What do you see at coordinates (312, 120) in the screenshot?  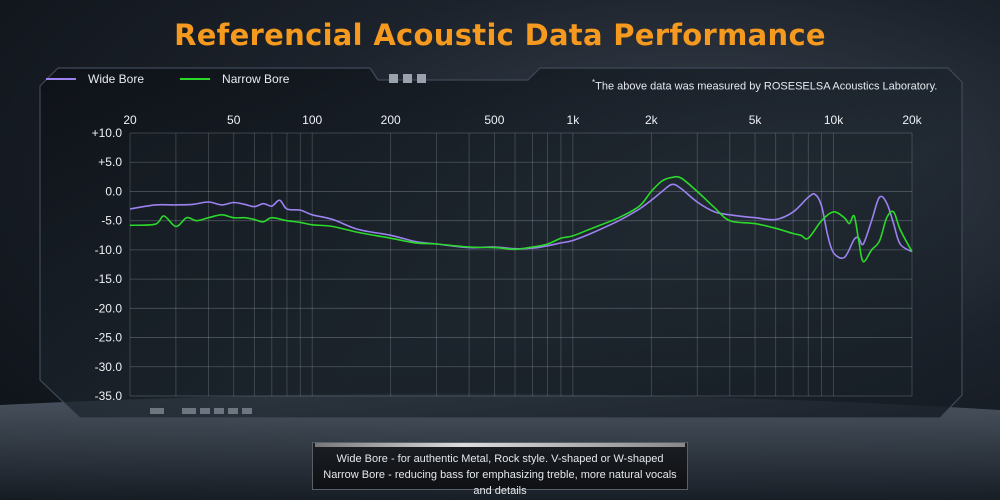 I see `x-tick-label: 100` at bounding box center [312, 120].